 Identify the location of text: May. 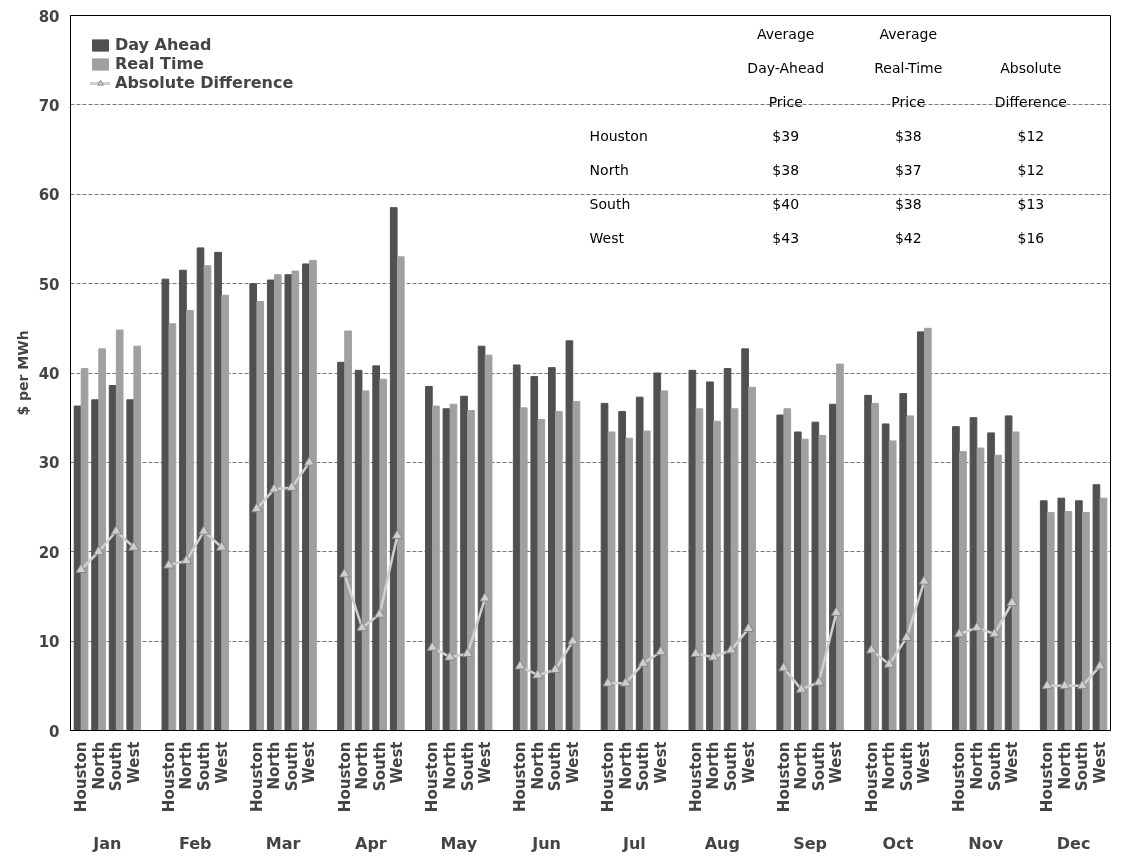
(459, 843).